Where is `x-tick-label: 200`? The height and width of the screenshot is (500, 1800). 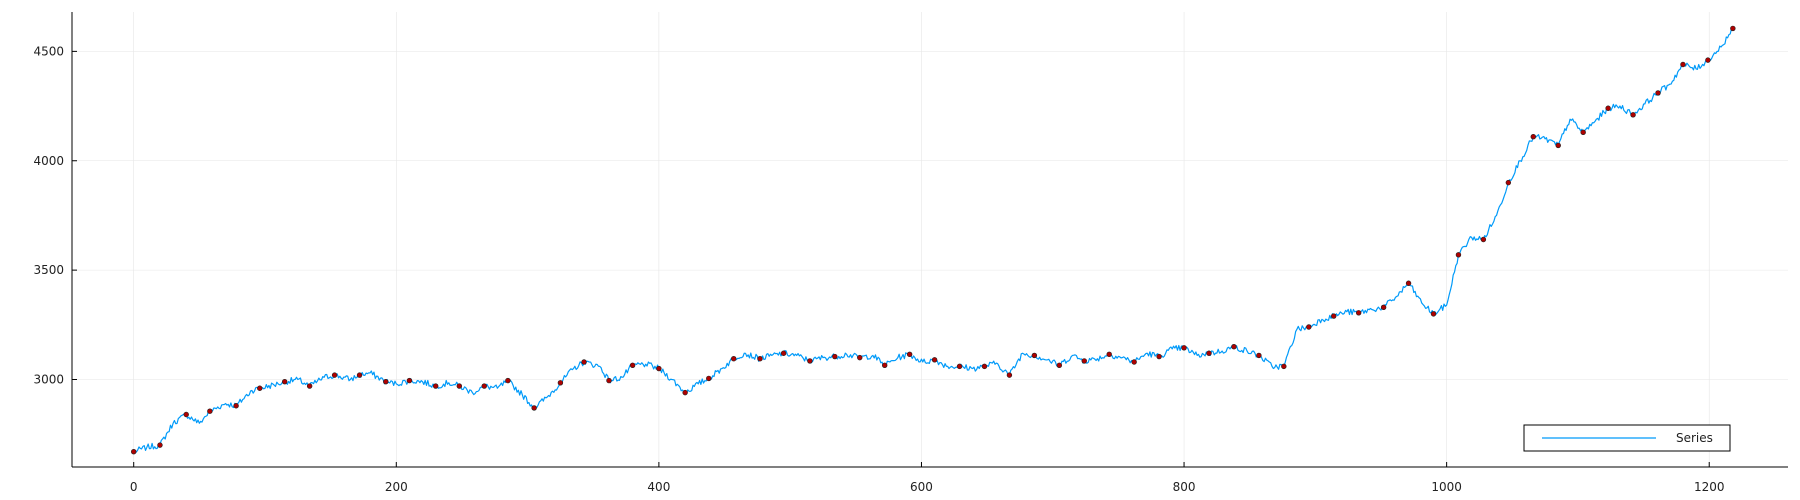
x-tick-label: 200 is located at coordinates (396, 487).